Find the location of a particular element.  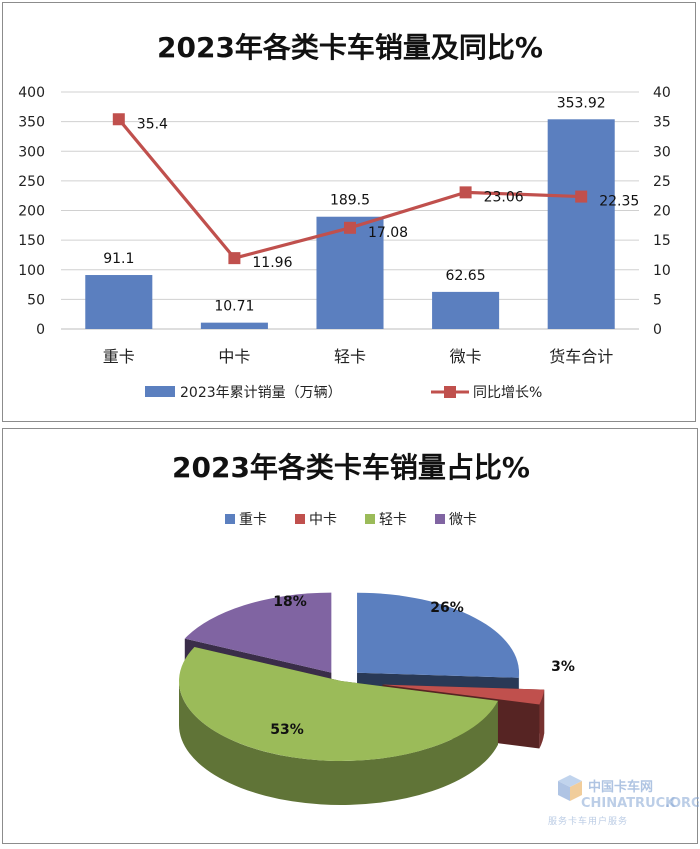

left-axis-tick-label: 0 is located at coordinates (40, 330).